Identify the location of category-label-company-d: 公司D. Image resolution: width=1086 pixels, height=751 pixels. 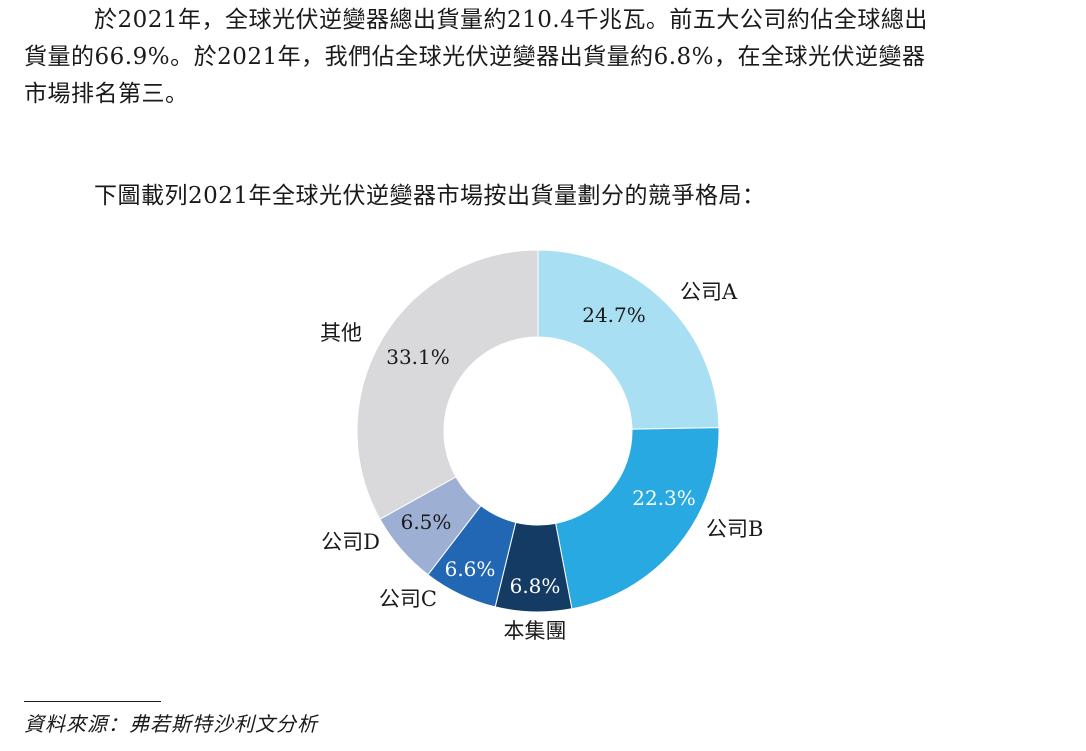
(350, 542).